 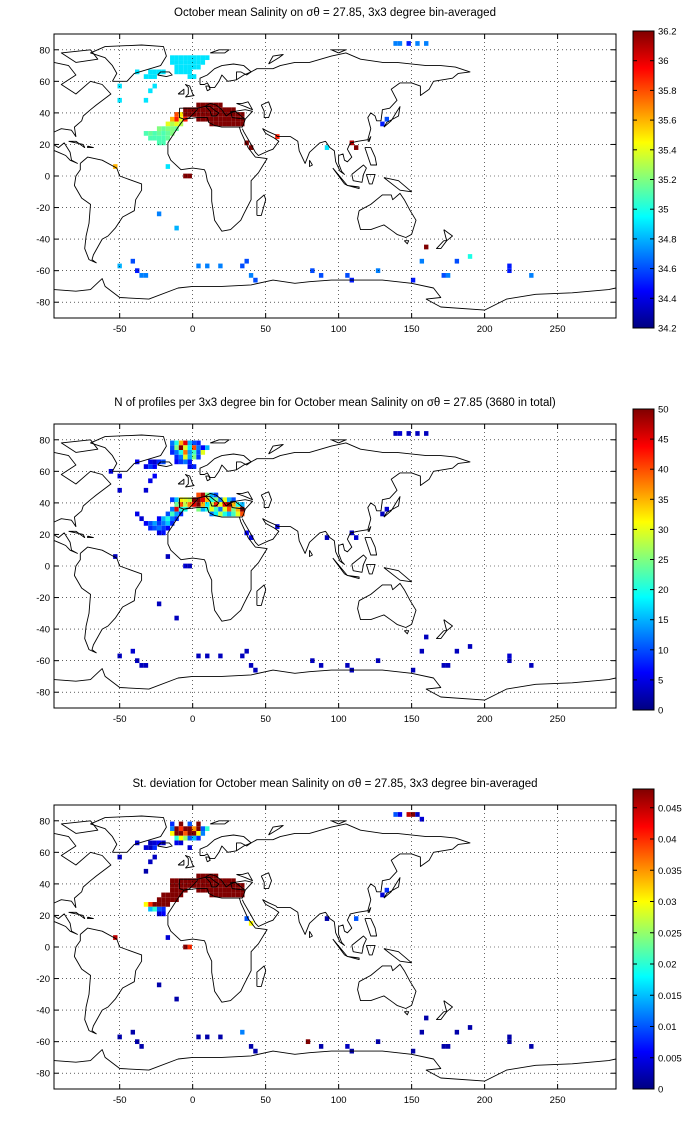 What do you see at coordinates (47, 567) in the screenshot?
I see `y-tick-label: 0` at bounding box center [47, 567].